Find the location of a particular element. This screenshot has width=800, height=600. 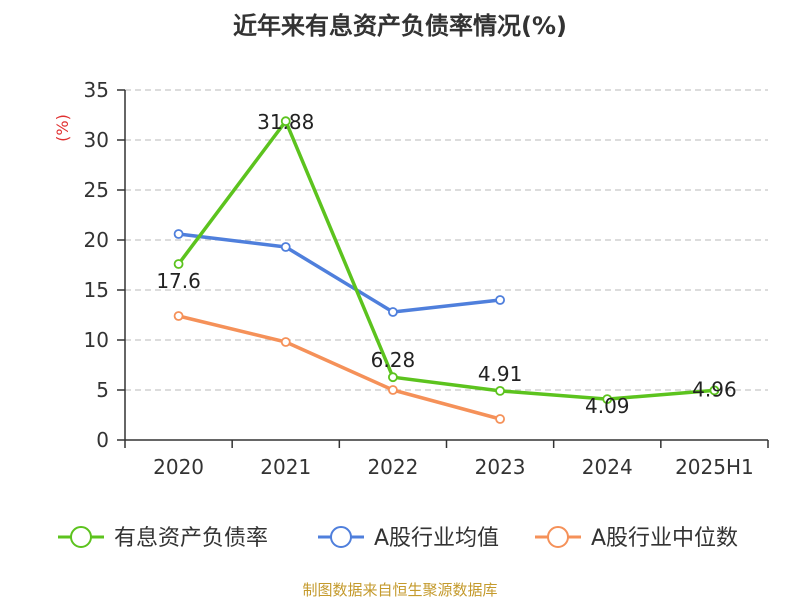

x-tick-label: 2020 is located at coordinates (178, 467).